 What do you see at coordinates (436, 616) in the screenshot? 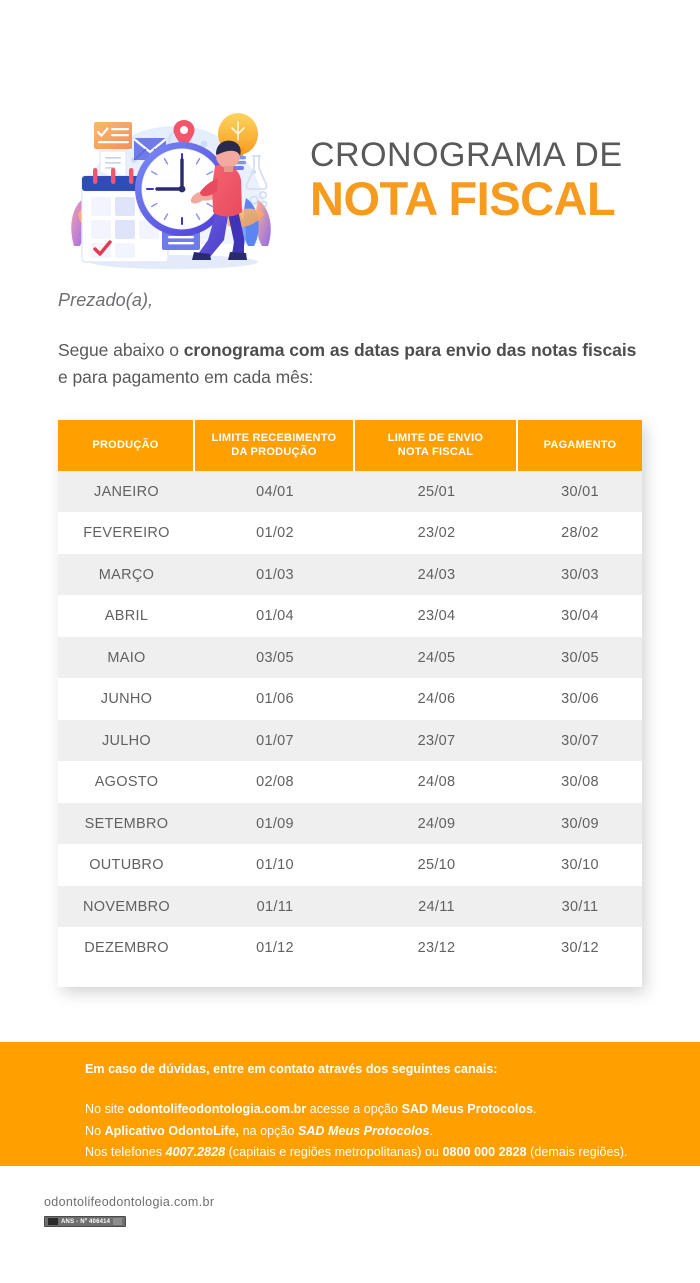
I see `cell-limite-envio: 23/04` at bounding box center [436, 616].